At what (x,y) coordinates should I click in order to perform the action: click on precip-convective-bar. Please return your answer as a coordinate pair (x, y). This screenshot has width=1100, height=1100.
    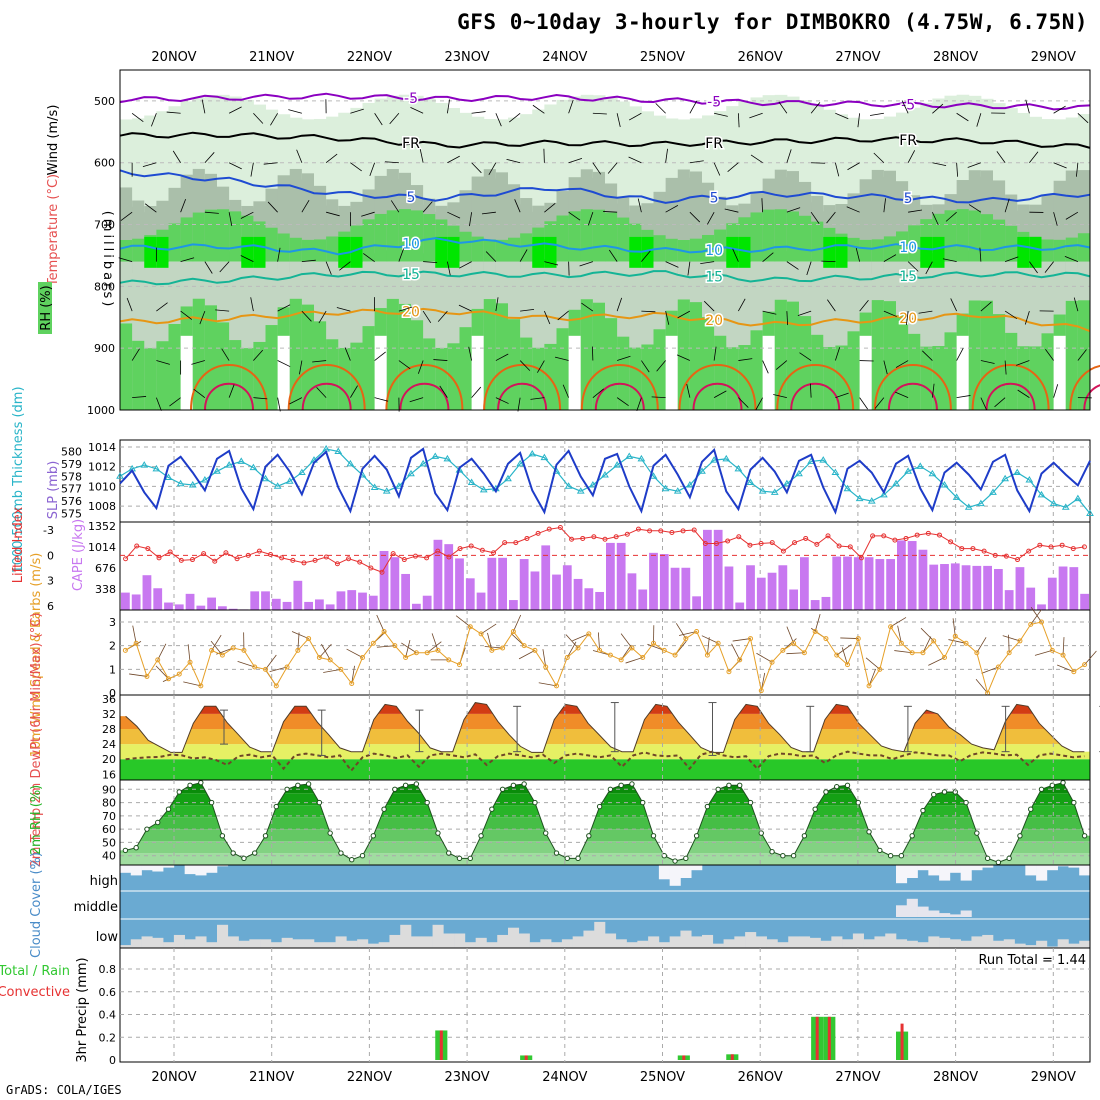
    Looking at the image, I should click on (684, 1057).